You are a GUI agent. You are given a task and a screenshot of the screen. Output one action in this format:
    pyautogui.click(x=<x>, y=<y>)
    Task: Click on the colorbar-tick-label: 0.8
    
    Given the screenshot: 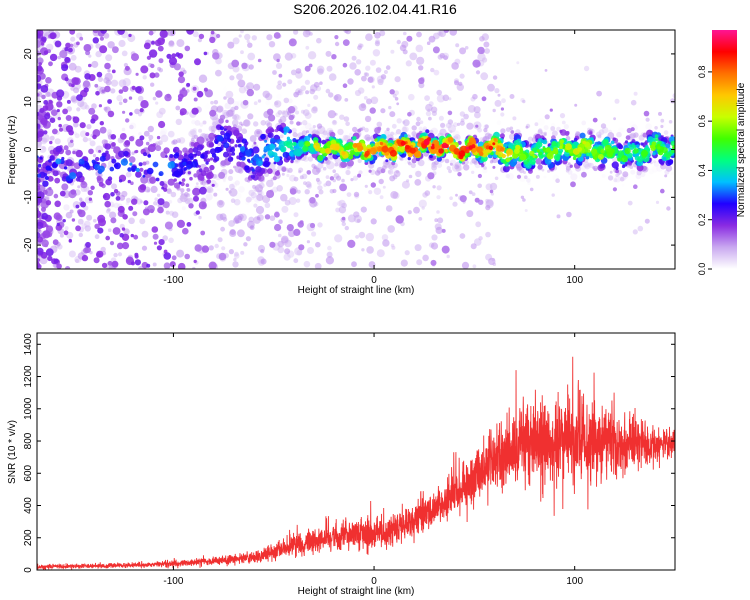 What is the action you would take?
    pyautogui.click(x=702, y=72)
    